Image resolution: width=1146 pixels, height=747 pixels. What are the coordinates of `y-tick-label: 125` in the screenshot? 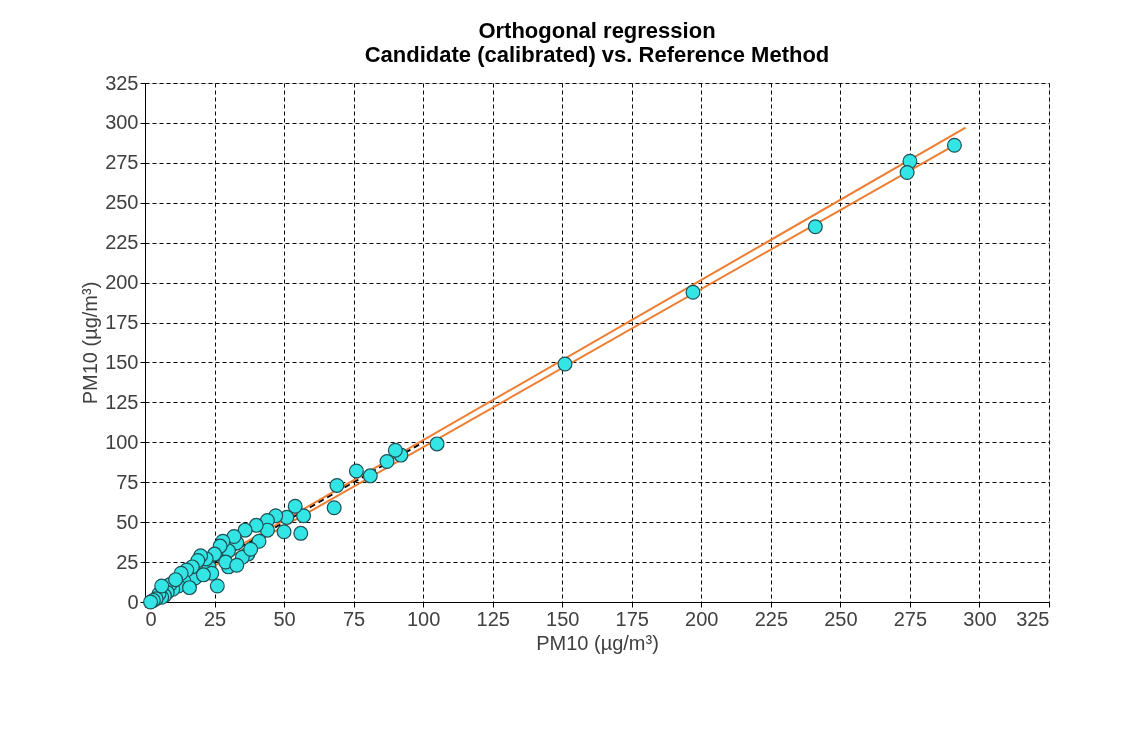 It's located at (122, 401).